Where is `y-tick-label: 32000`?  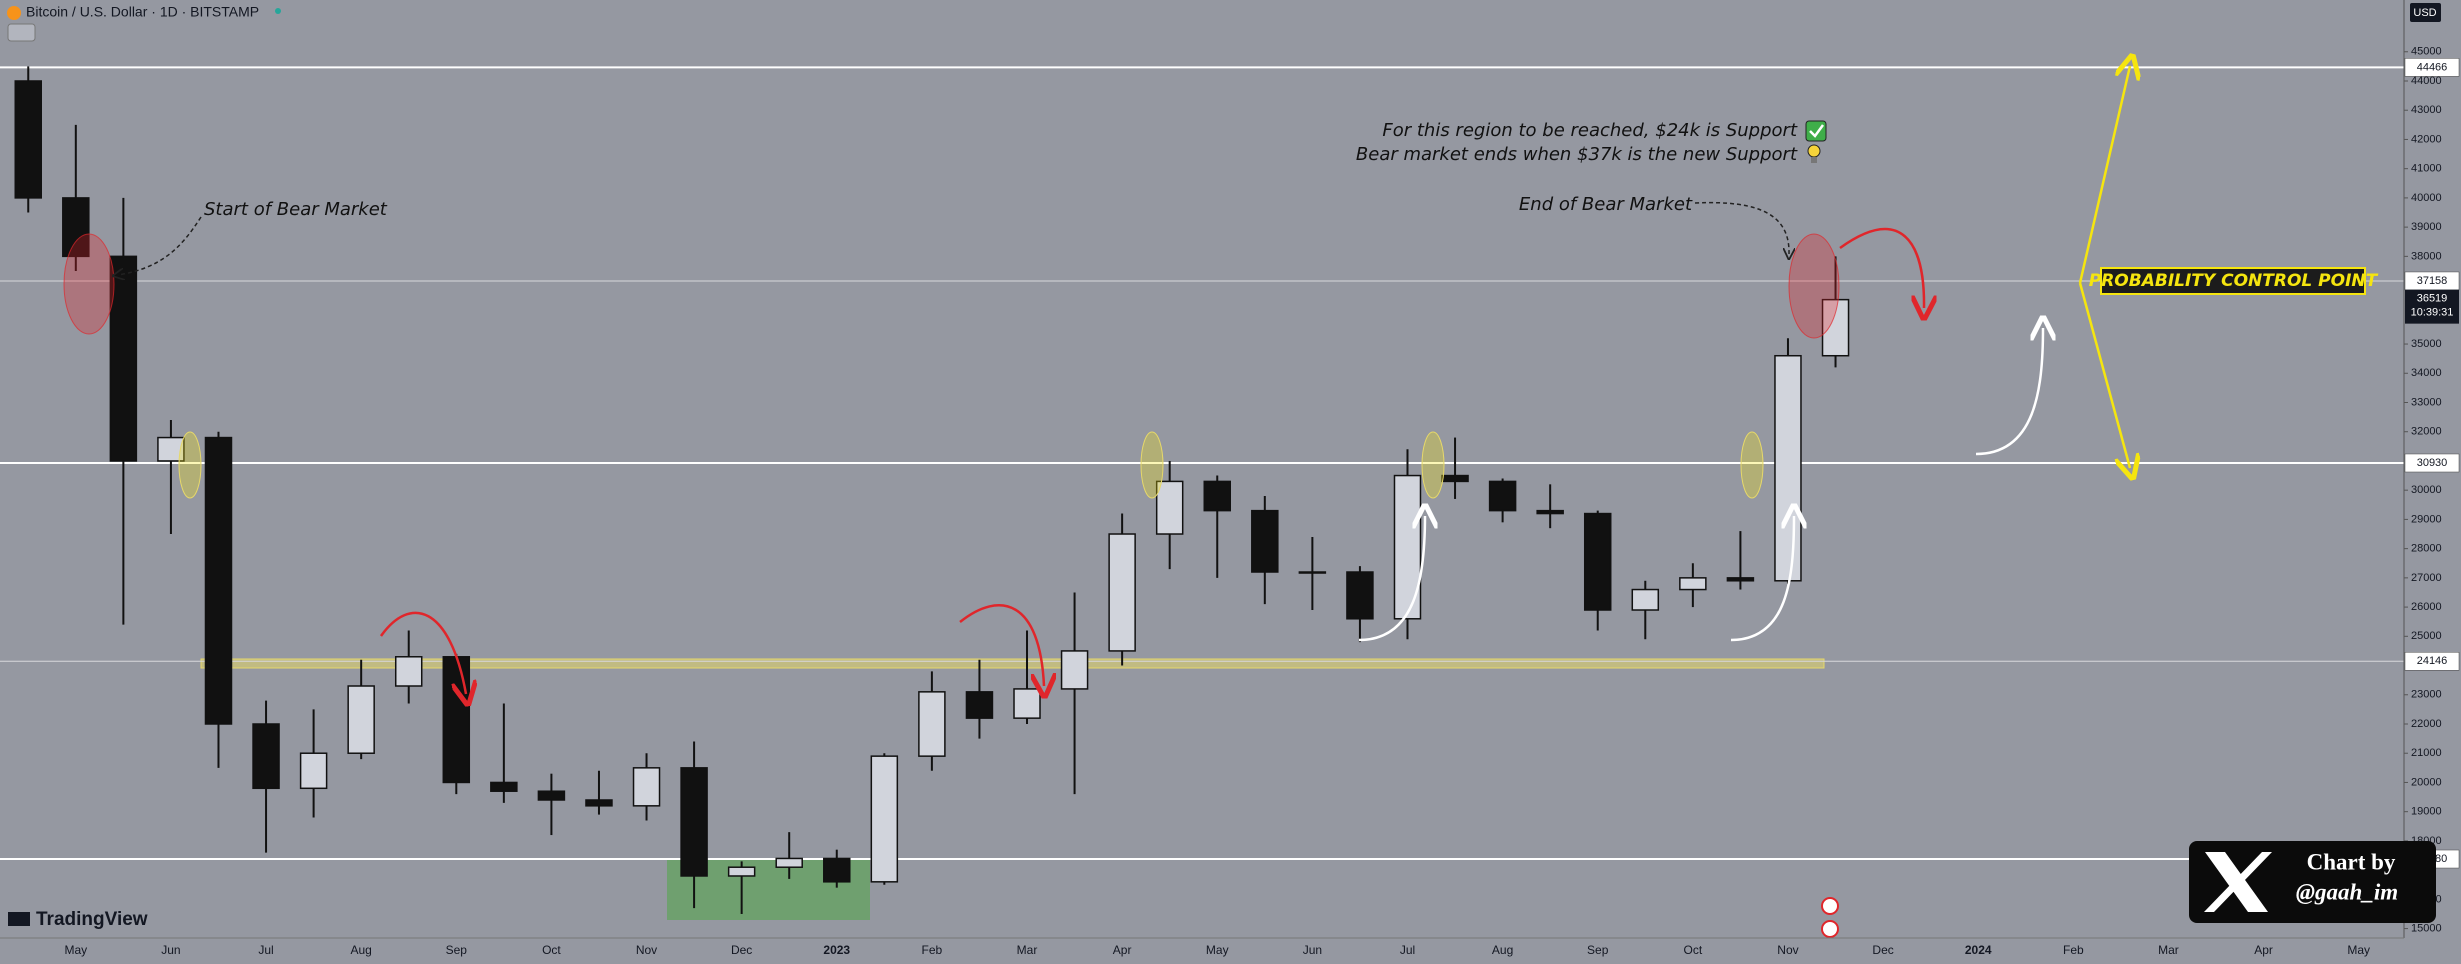 y-tick-label: 32000 is located at coordinates (2426, 432).